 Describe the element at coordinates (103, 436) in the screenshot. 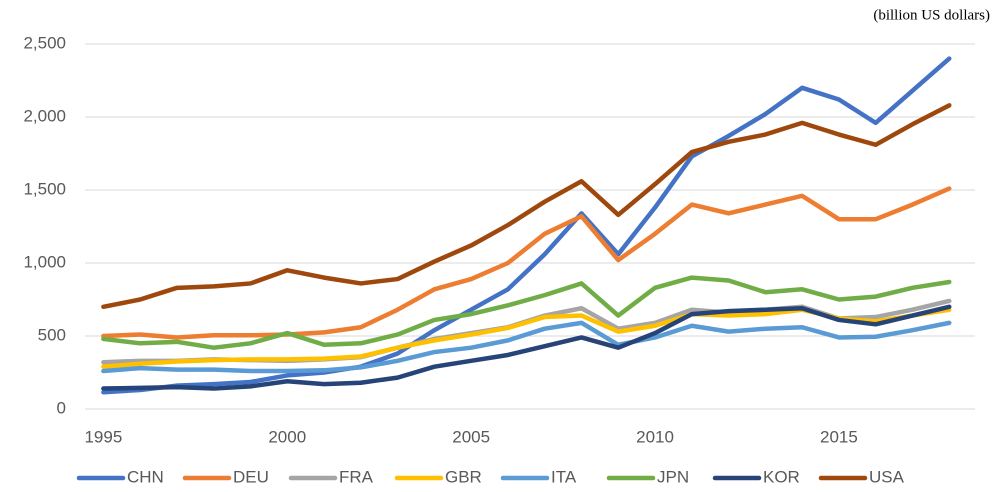

I see `x-tick-label: 1995` at that location.